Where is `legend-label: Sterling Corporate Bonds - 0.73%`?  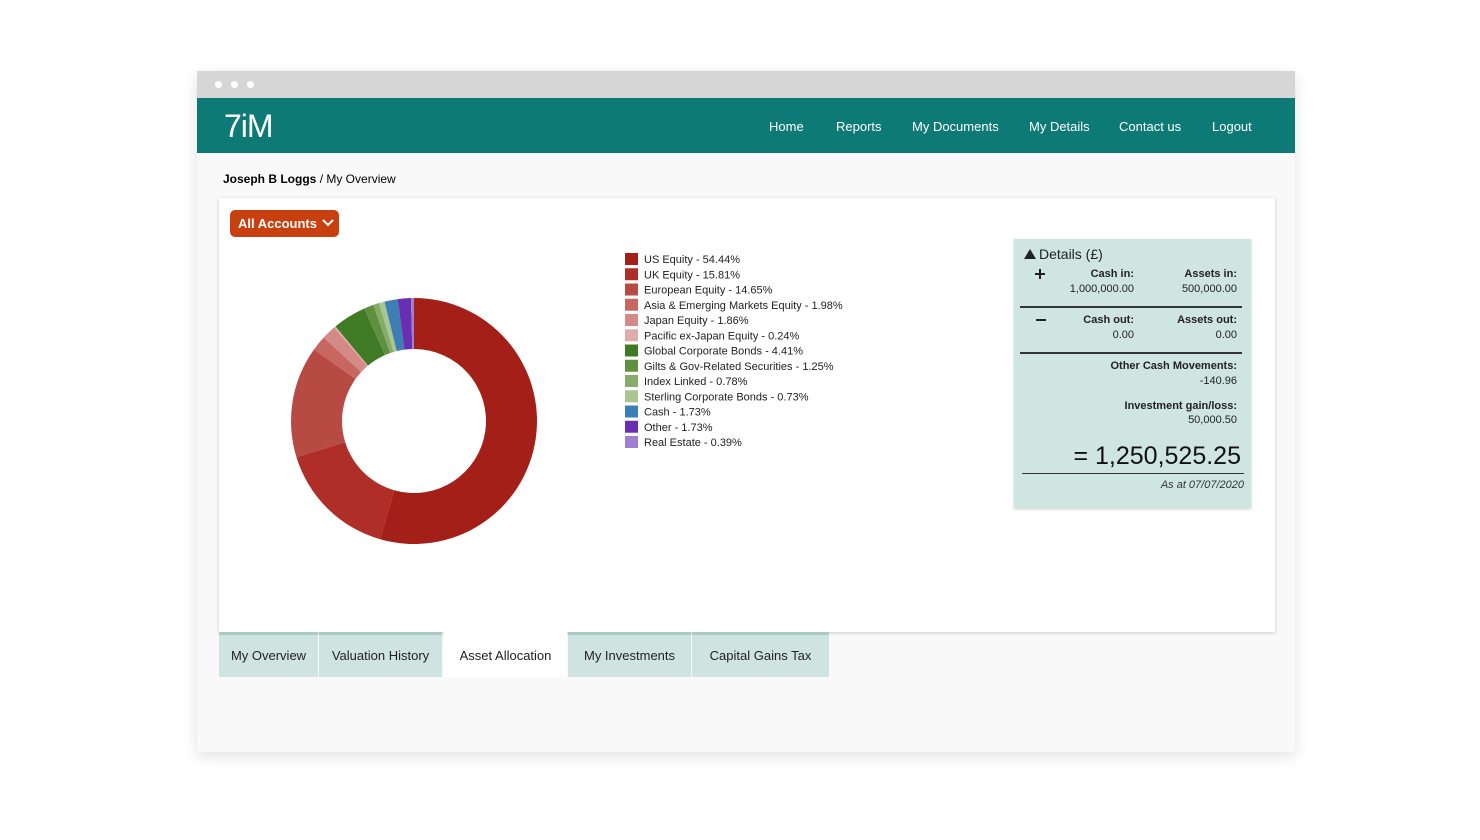
legend-label: Sterling Corporate Bonds - 0.73% is located at coordinates (726, 397).